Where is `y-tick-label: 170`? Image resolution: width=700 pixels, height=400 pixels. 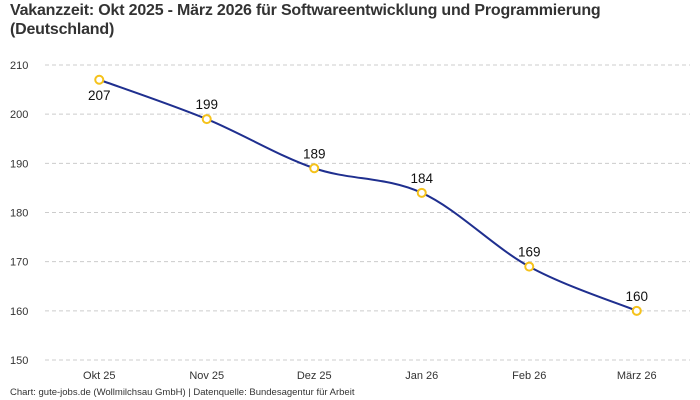 y-tick-label: 170 is located at coordinates (19, 263).